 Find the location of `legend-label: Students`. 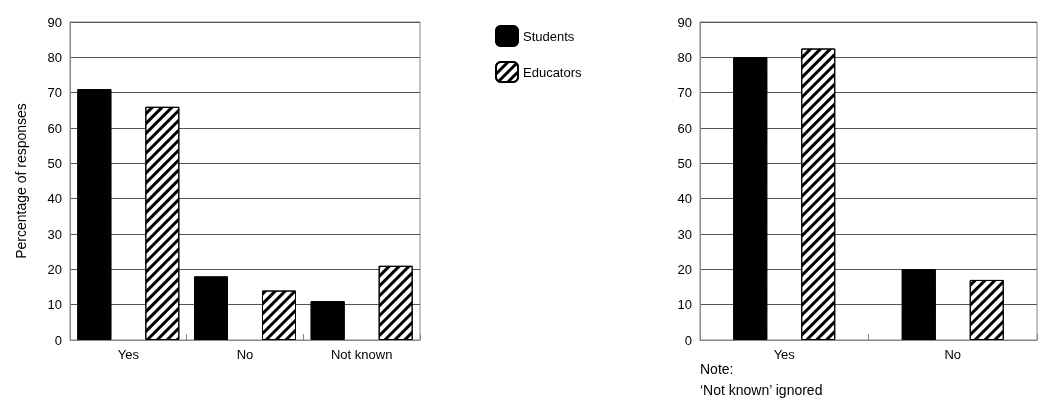

legend-label: Students is located at coordinates (549, 36).